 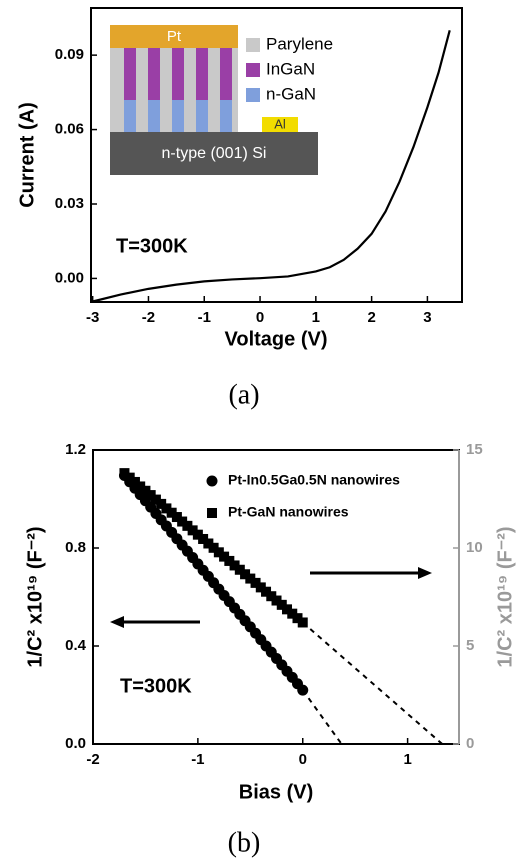 What do you see at coordinates (505, 596) in the screenshot?
I see `y2-axis-label: 1/C² x10¹⁹ (F⁻²)` at bounding box center [505, 596].